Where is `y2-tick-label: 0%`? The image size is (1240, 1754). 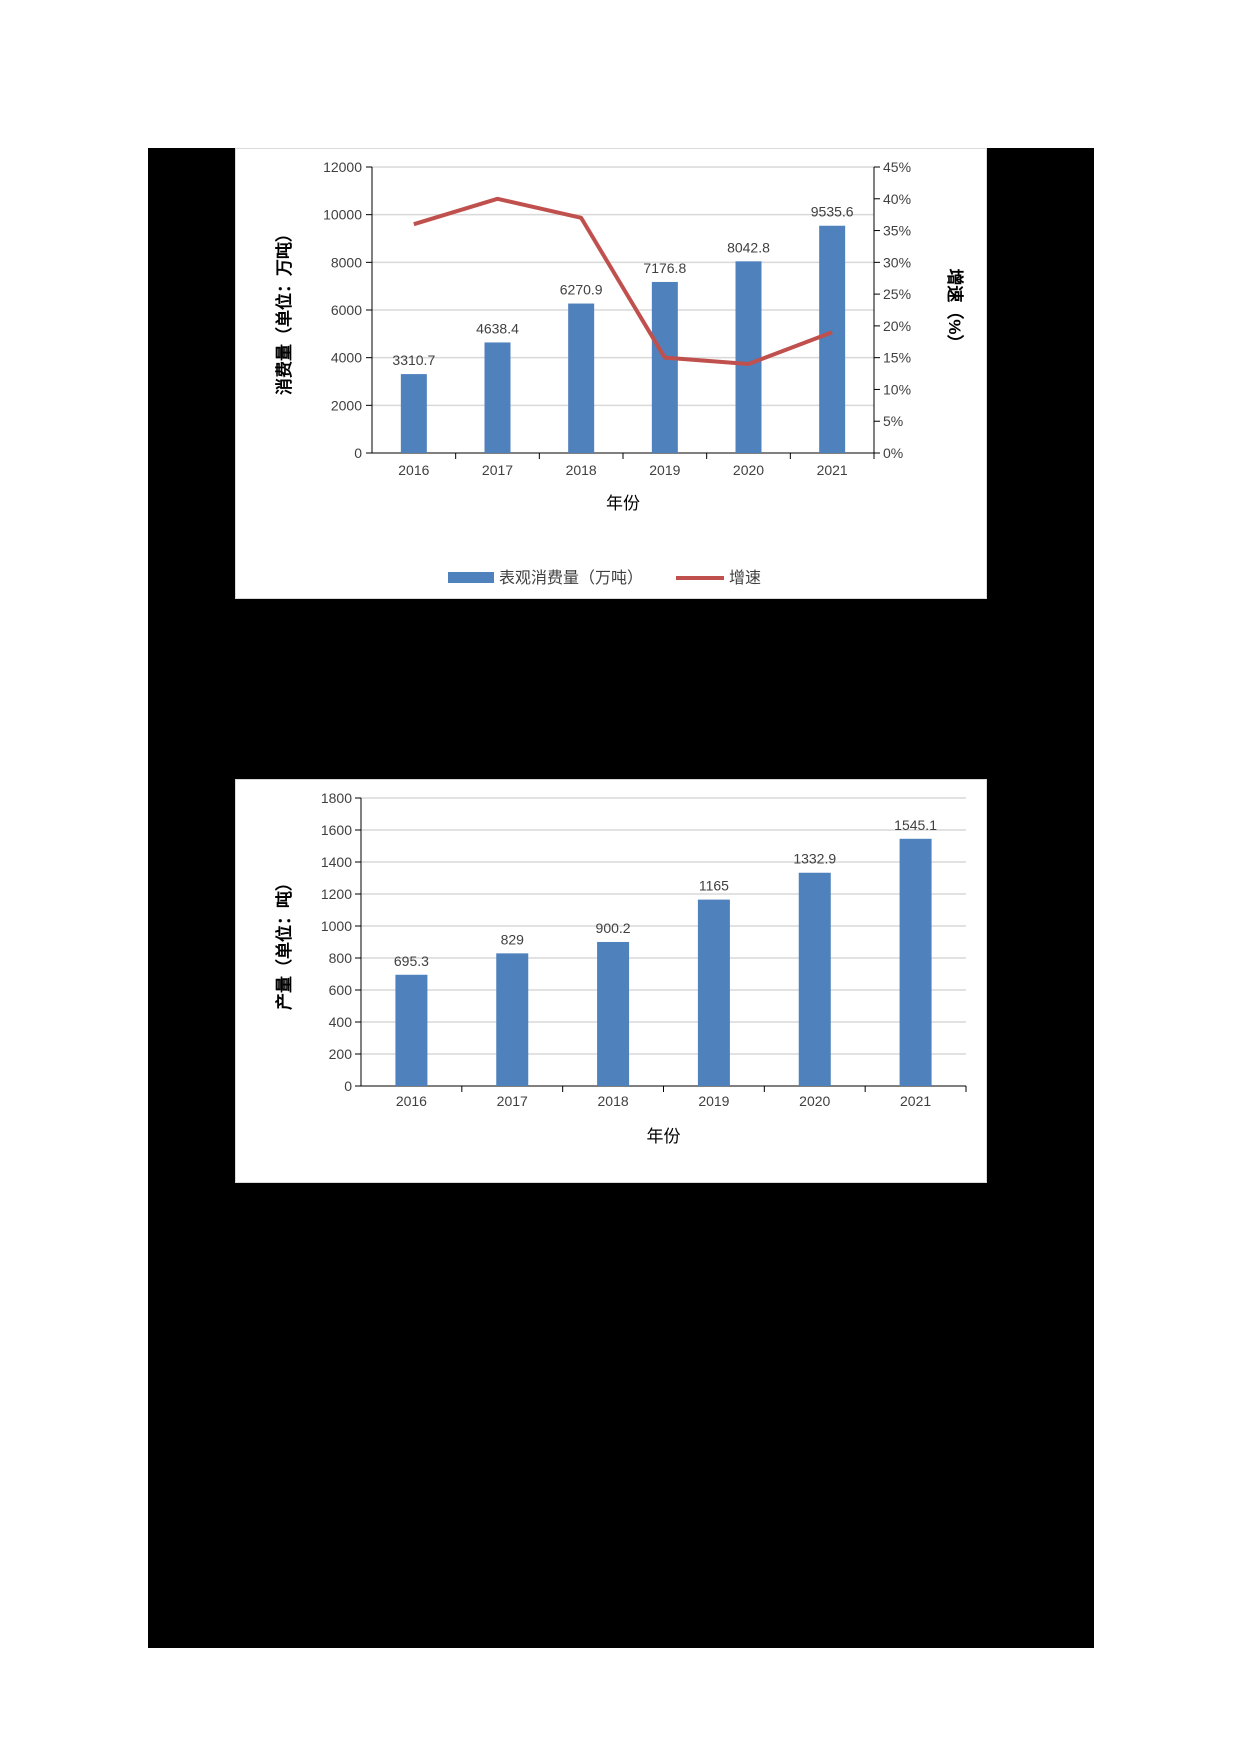
y2-tick-label: 0% is located at coordinates (893, 453).